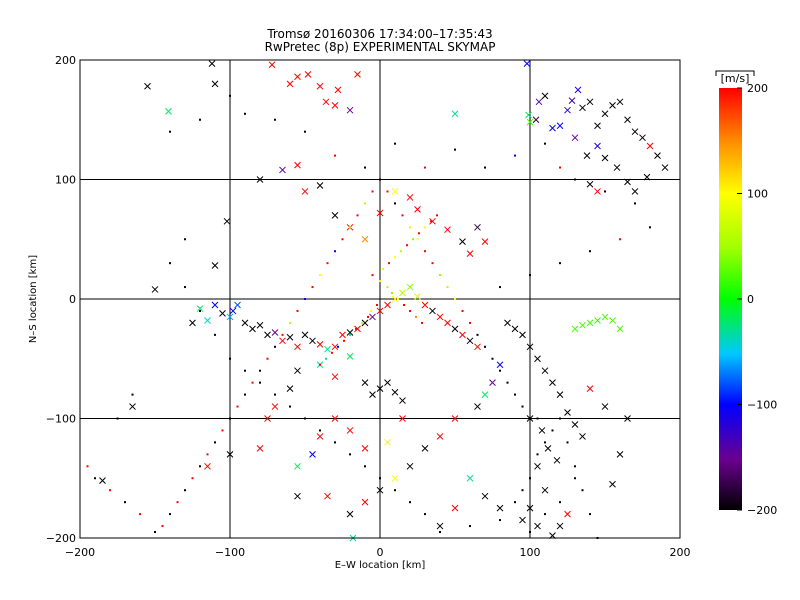  What do you see at coordinates (757, 299) in the screenshot?
I see `colorbar-ticks: 200 100 0 −100 −200` at bounding box center [757, 299].